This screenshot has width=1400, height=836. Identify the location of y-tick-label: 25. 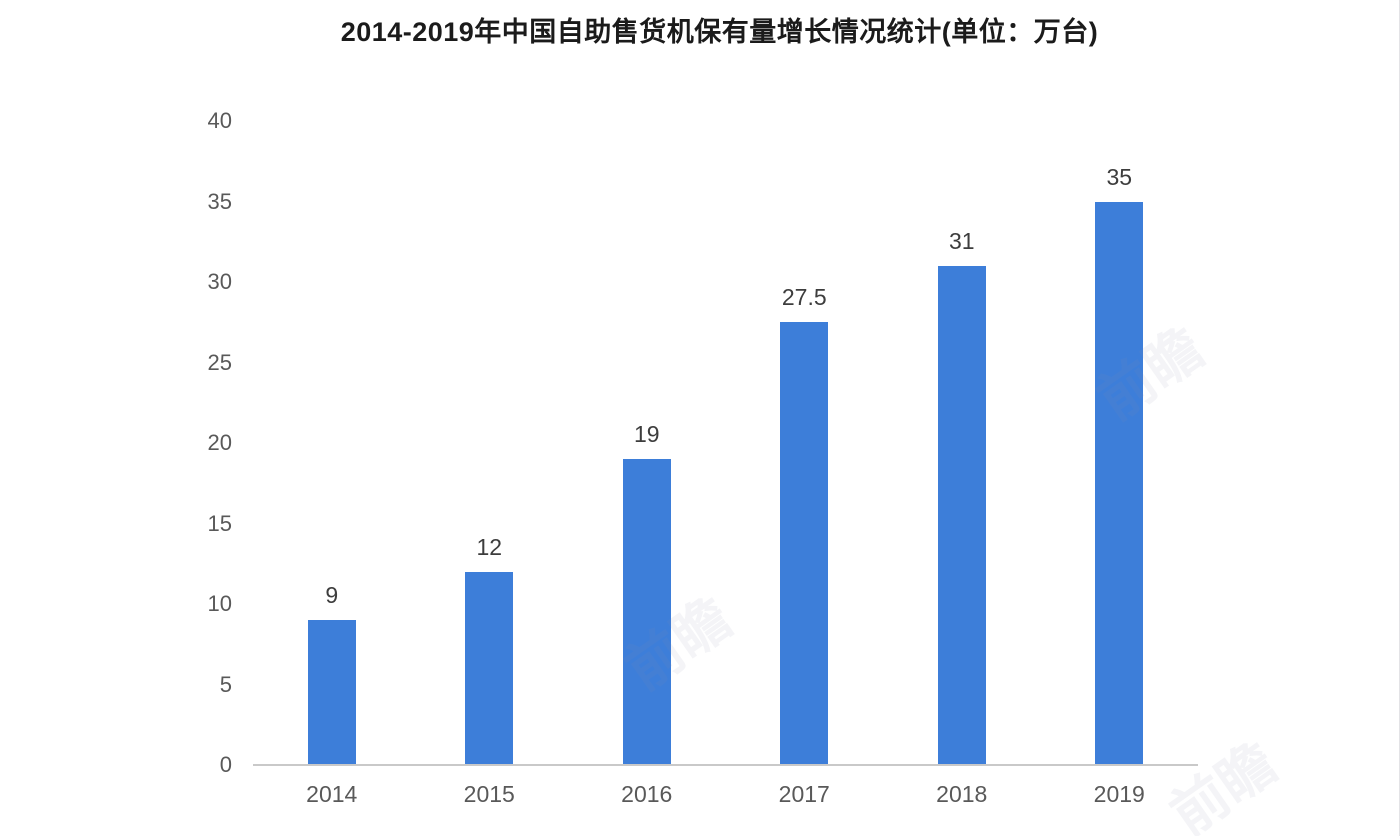
(219, 362).